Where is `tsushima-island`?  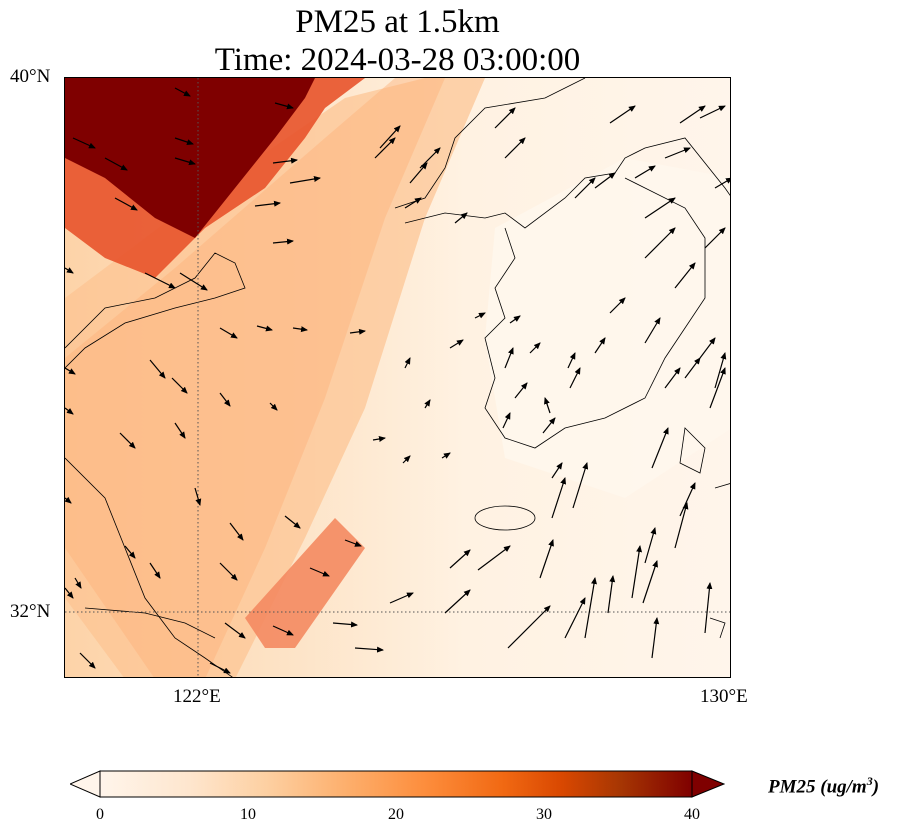
tsushima-island is located at coordinates (692, 450).